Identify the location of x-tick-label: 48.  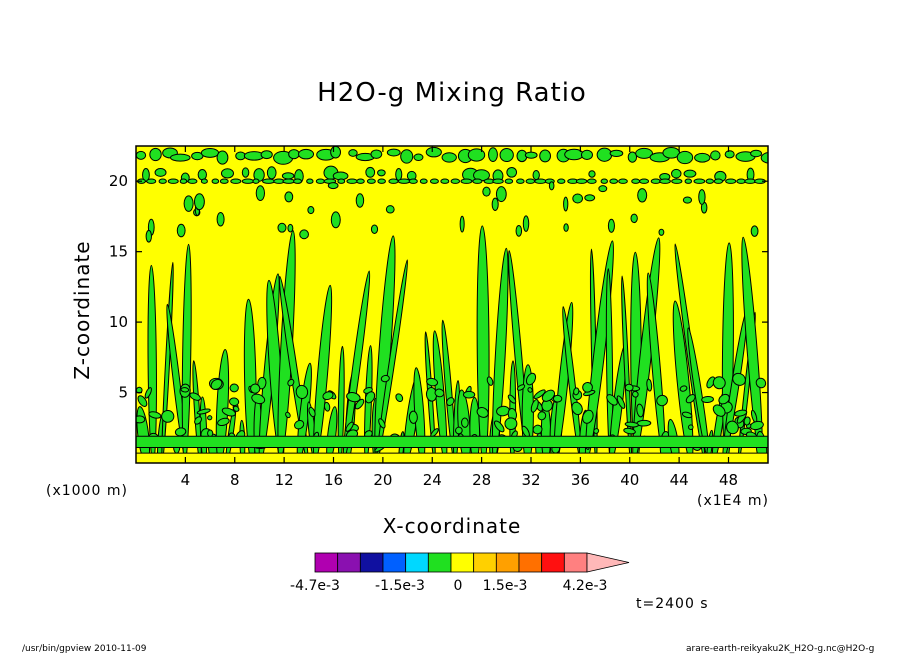
(728, 480).